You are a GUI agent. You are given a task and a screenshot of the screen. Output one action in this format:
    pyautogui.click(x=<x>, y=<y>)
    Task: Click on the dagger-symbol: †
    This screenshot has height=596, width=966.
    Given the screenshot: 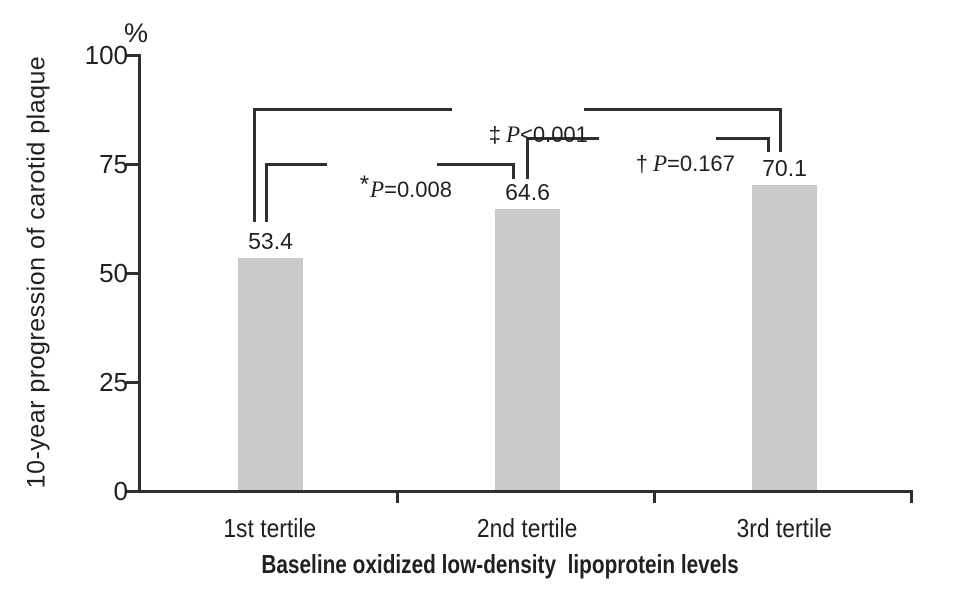 What is the action you would take?
    pyautogui.click(x=641, y=163)
    